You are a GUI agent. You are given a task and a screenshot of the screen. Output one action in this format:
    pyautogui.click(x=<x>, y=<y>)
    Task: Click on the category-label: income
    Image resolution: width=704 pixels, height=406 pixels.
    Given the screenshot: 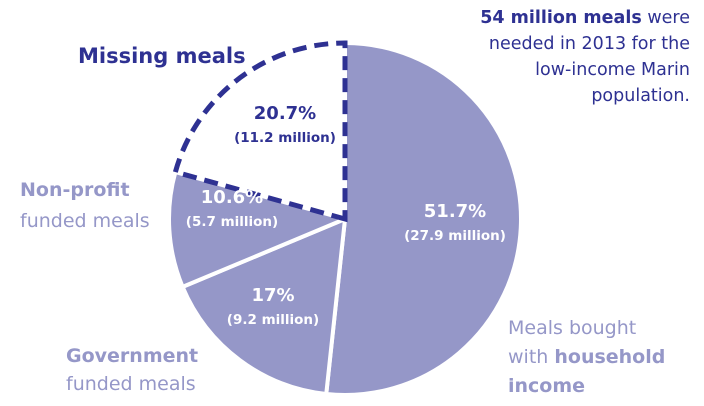 What is the action you would take?
    pyautogui.click(x=546, y=386)
    